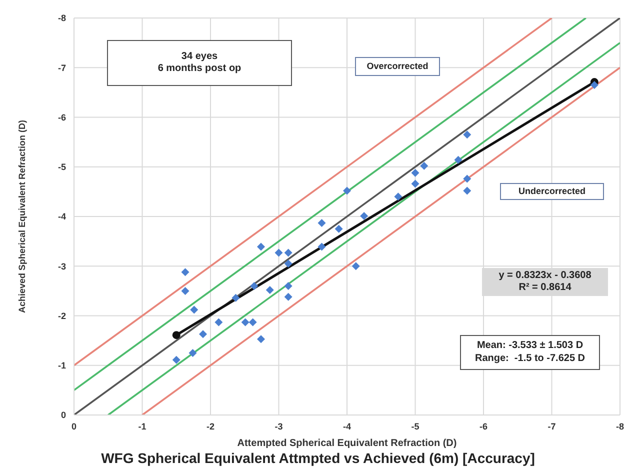 This screenshot has width=631, height=471. Describe the element at coordinates (620, 426) in the screenshot. I see `x-tick-label: -8` at that location.